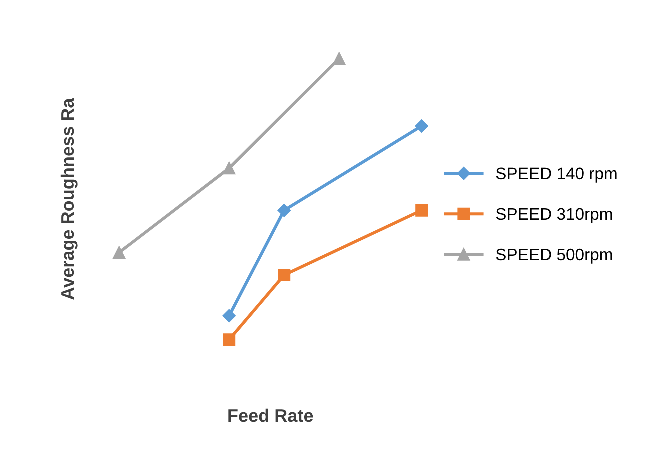  I want to click on x-axis-title: Feed Rate, so click(271, 415).